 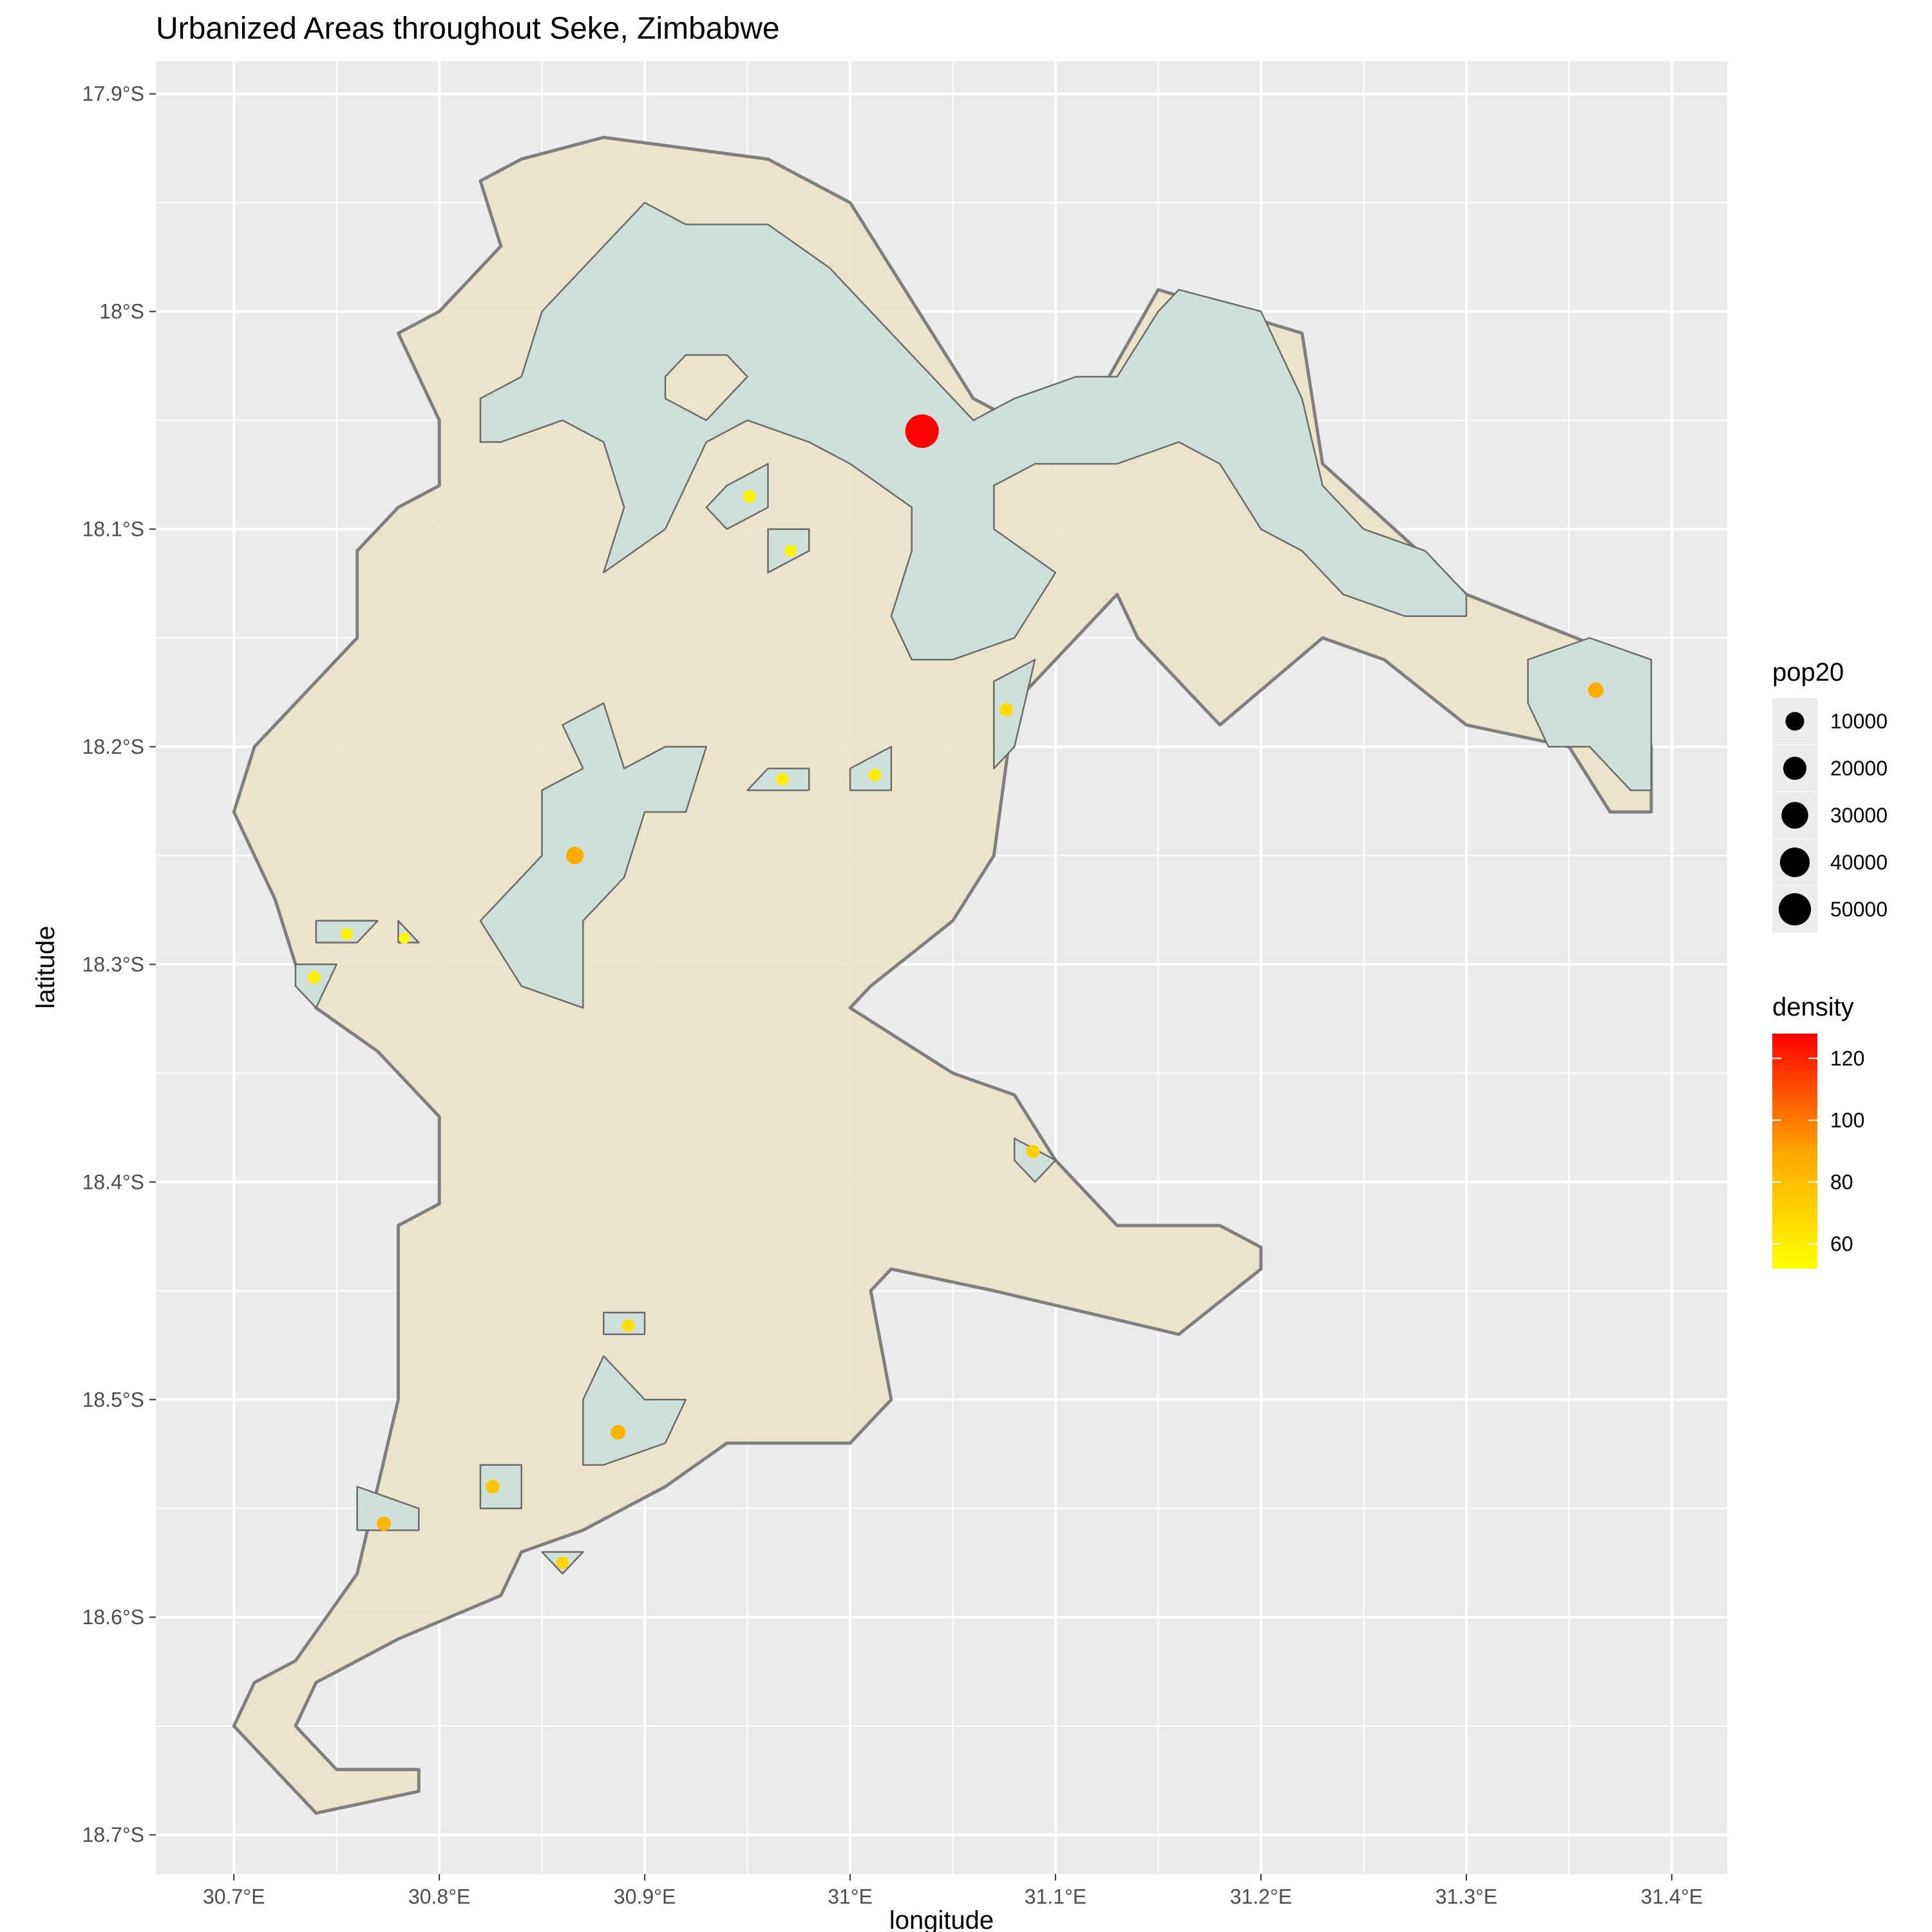 I want to click on color-legend: 60 80 100 120, so click(x=1818, y=1151).